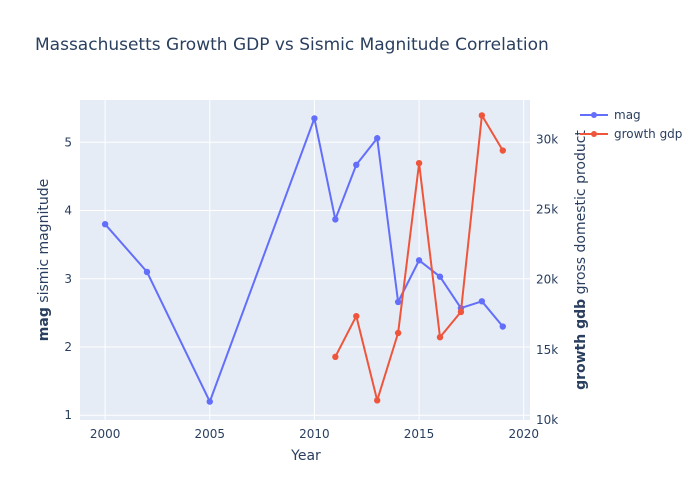  I want to click on y-left-tick-label: 3, so click(68, 279).